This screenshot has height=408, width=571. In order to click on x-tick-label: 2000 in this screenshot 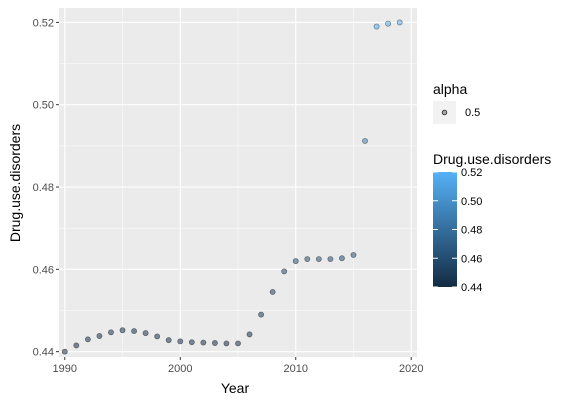, I will do `click(180, 369)`.